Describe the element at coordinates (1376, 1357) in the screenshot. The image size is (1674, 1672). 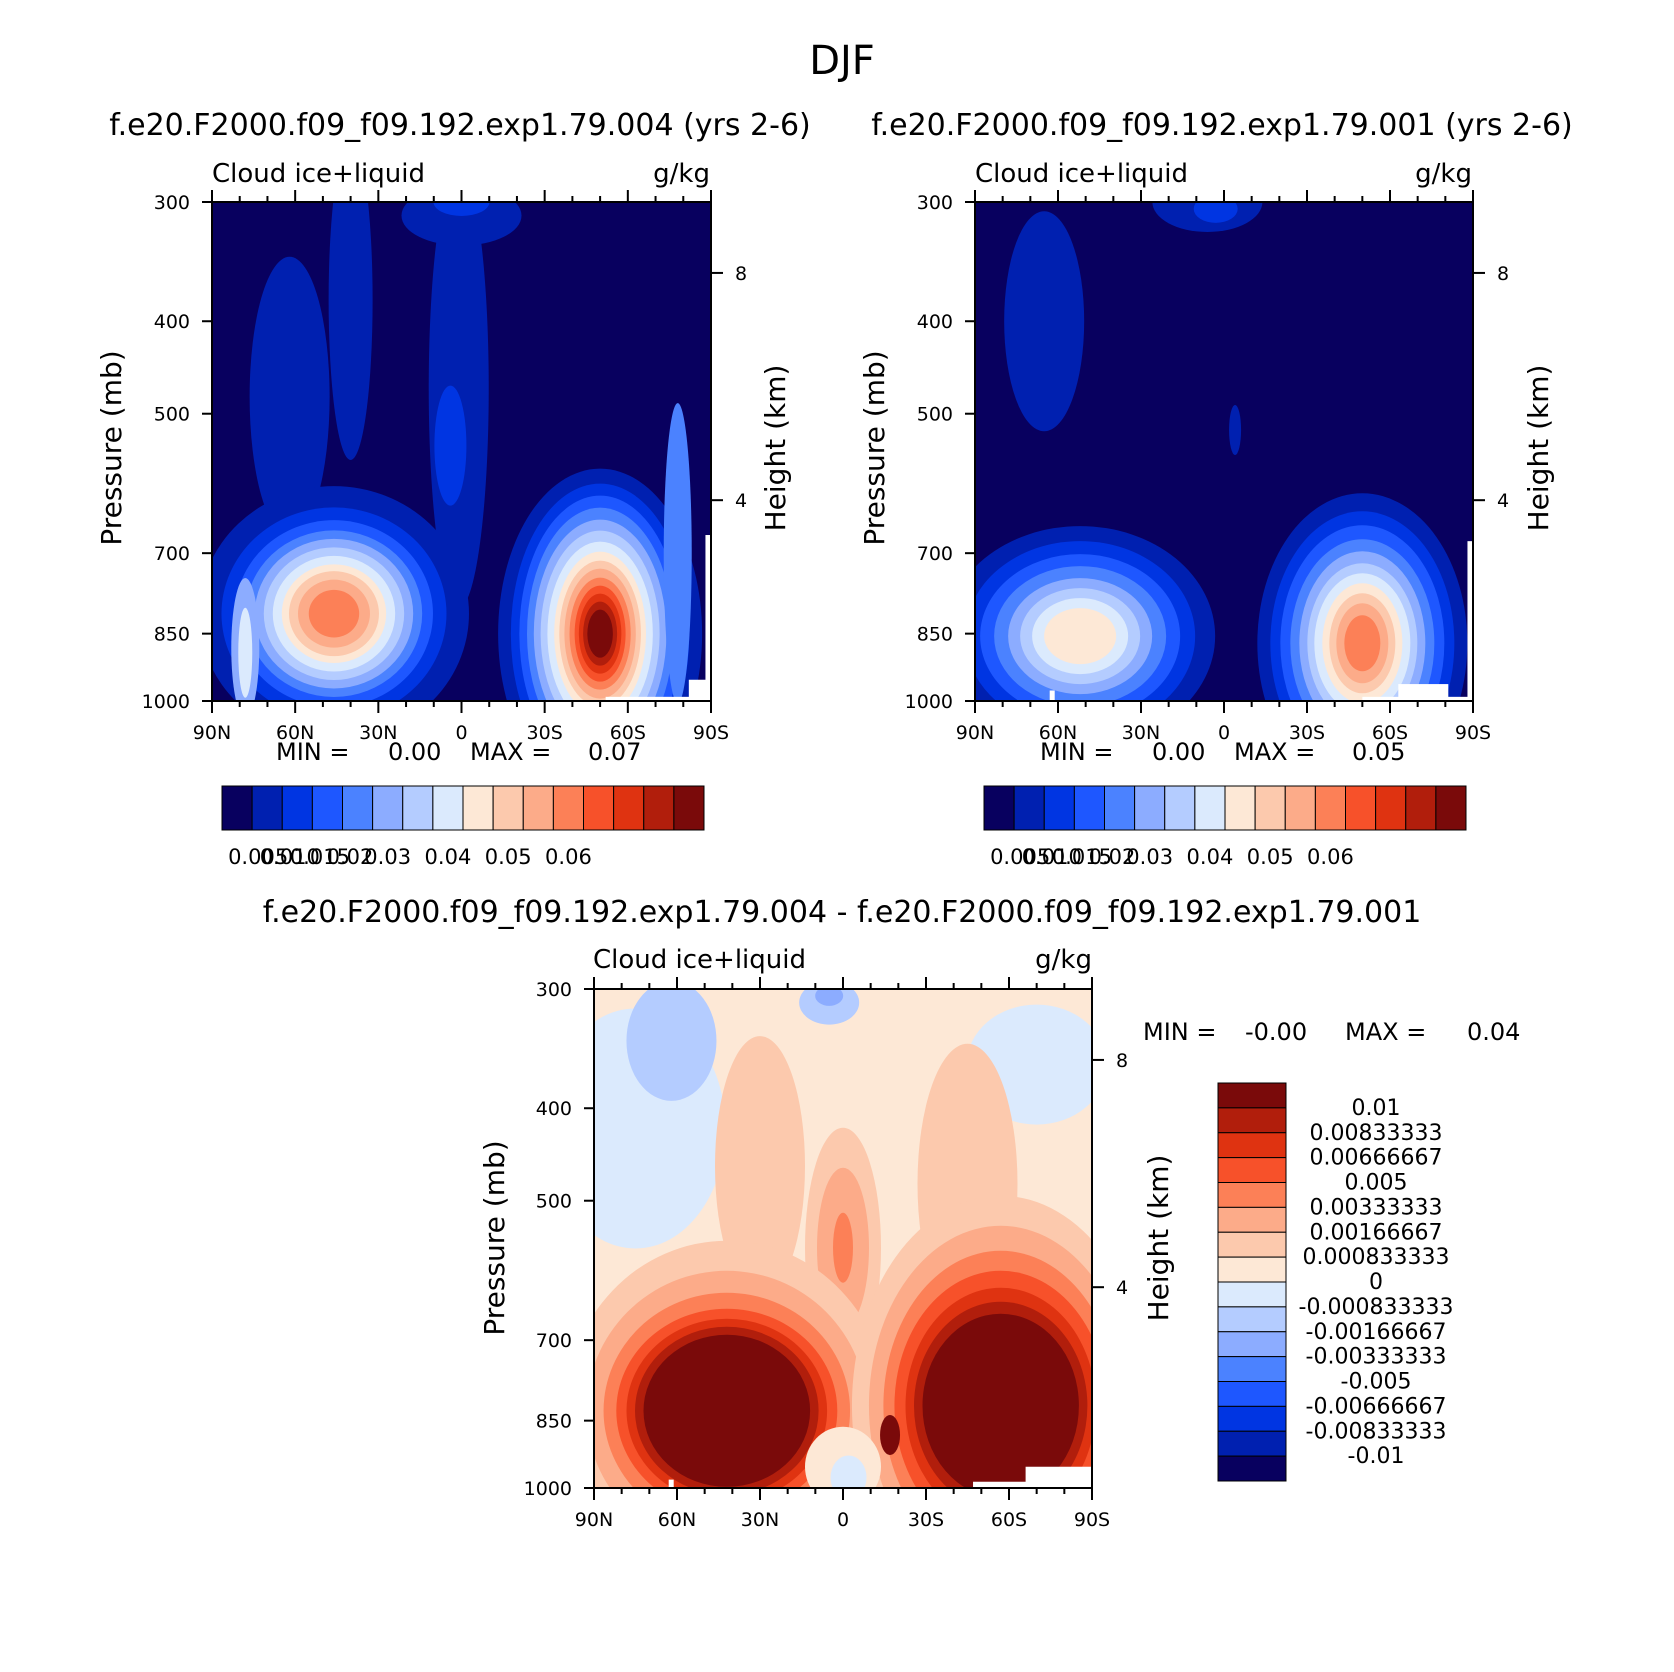
I see `colorbar-label: -0.00333333` at that location.